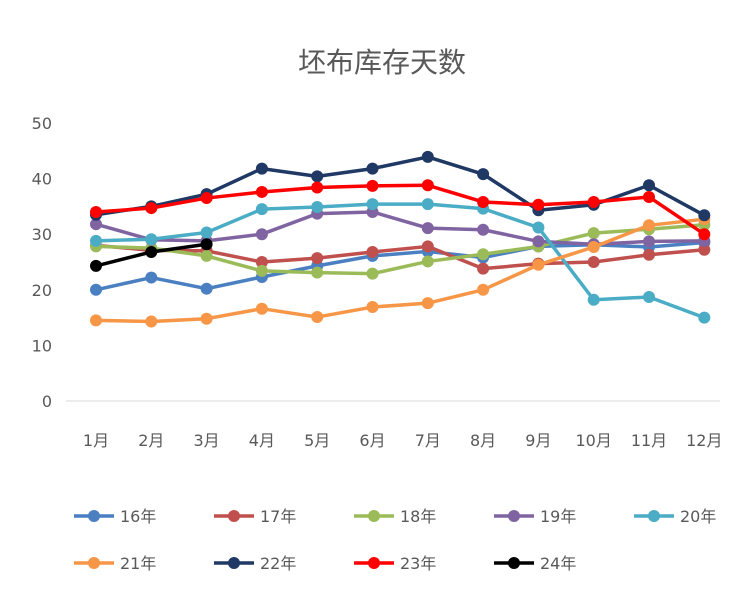 The height and width of the screenshot is (592, 730). Describe the element at coordinates (42, 290) in the screenshot. I see `y-tick-label: 20` at that location.